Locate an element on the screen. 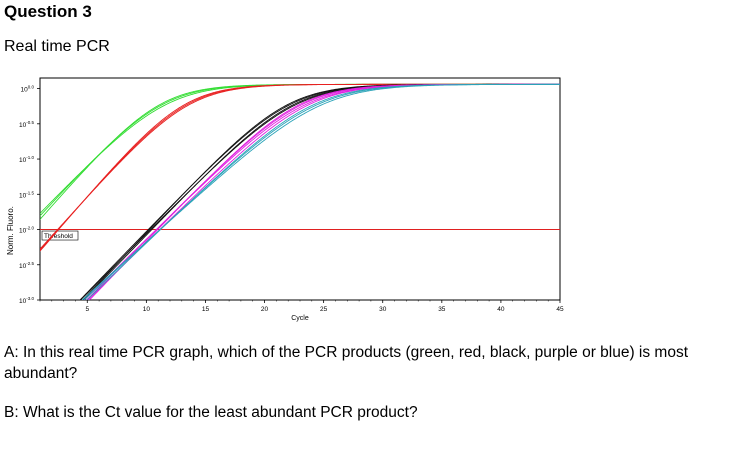 This screenshot has height=460, width=748. y-tick-label: 10-2.5 is located at coordinates (26, 265).